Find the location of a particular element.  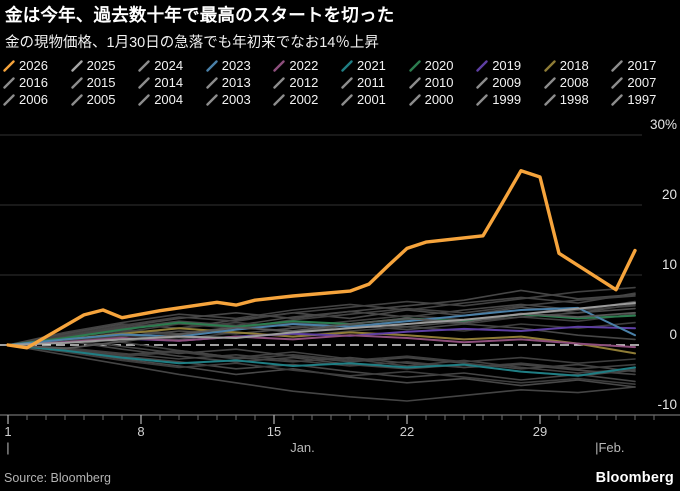

legend-item-1998: 1998 is located at coordinates (578, 99).